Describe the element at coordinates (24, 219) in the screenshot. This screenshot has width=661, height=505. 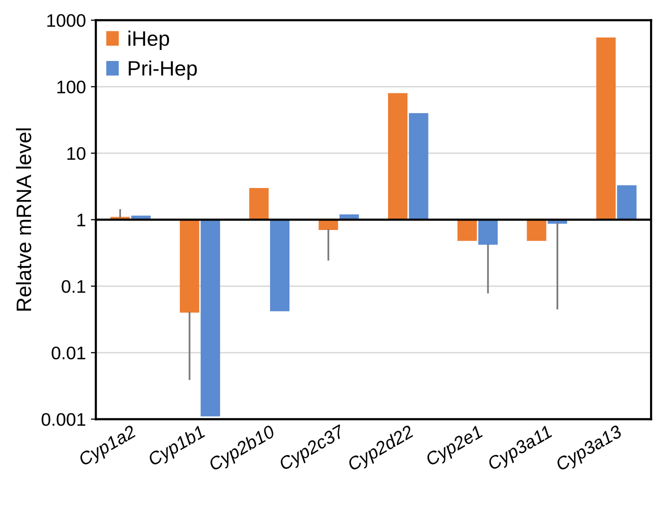
I see `y-axis-title: Relatve mRNA level` at that location.